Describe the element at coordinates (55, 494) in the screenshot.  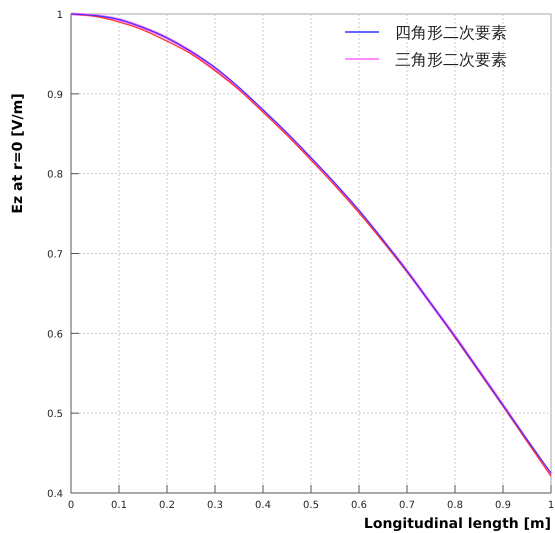
I see `y-tick-label: 0.4` at that location.